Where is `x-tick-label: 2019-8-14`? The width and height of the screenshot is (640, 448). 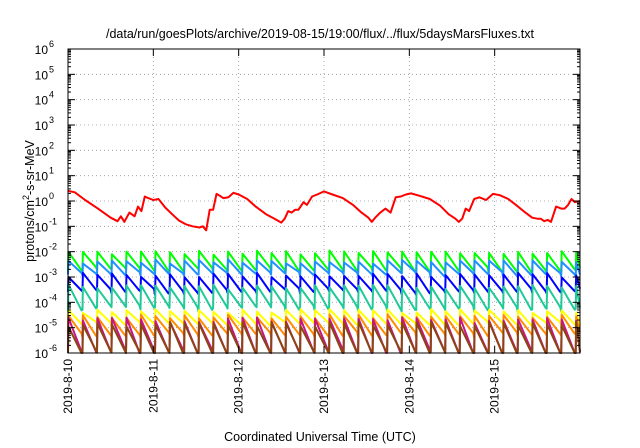 x-tick-label: 2019-8-14 is located at coordinates (409, 386).